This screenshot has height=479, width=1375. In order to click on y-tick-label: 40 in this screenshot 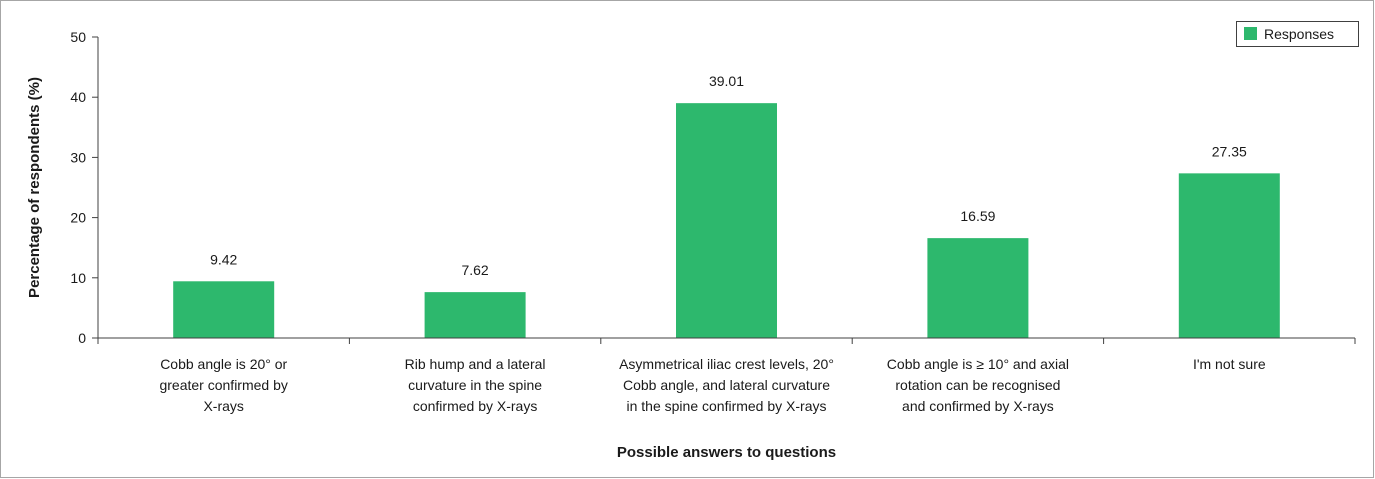, I will do `click(78, 97)`.